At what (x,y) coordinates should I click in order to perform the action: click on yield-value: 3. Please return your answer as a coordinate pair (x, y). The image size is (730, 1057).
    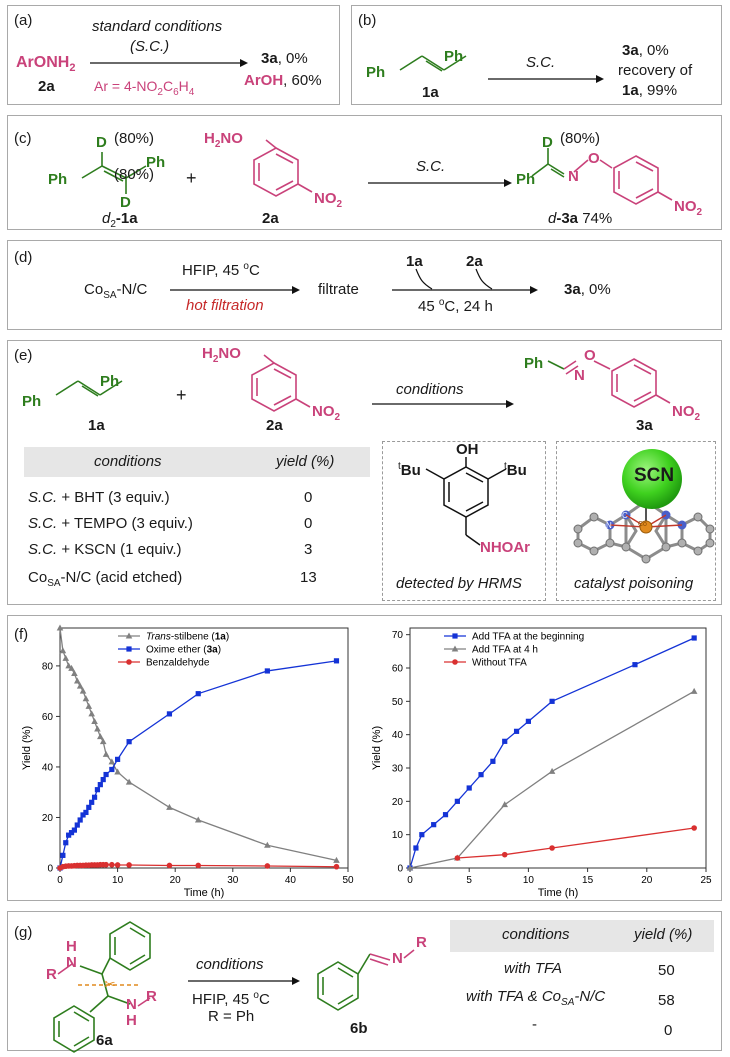
    Looking at the image, I should click on (308, 549).